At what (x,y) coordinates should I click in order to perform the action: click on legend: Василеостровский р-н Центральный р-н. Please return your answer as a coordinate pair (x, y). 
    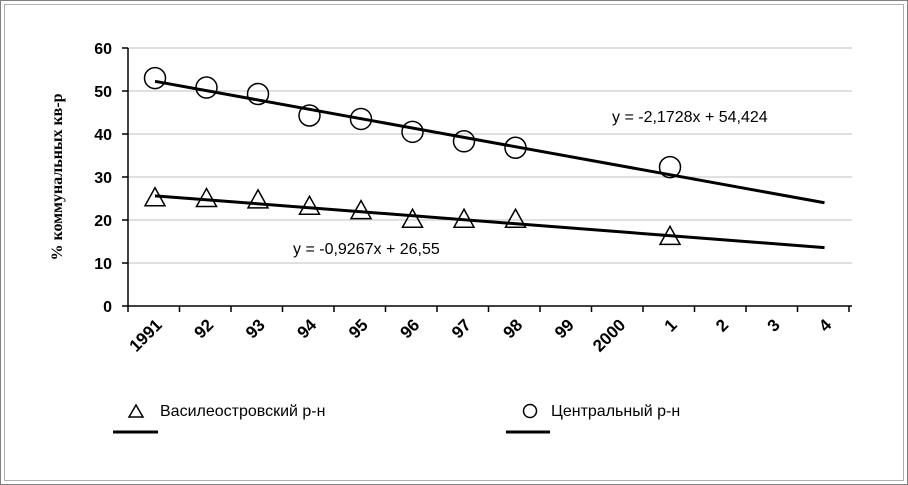
    Looking at the image, I should click on (396, 418).